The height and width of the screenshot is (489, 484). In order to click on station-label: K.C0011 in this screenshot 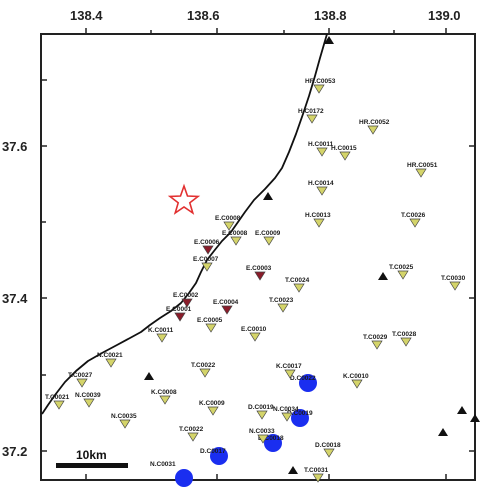, I will do `click(161, 330)`.